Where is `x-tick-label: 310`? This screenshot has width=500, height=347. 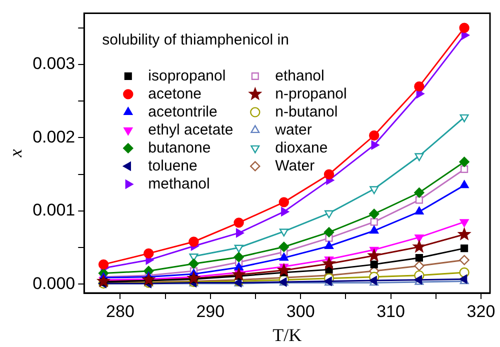
x-tick-label: 310 is located at coordinates (390, 311).